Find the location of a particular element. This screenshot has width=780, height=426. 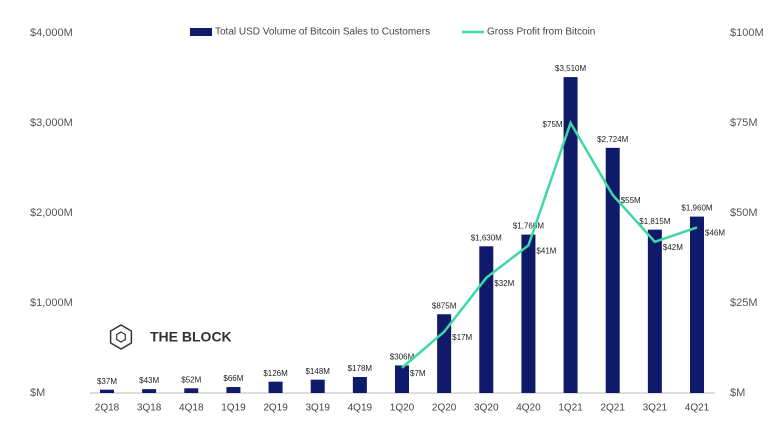

bar-value-label: $1,815M is located at coordinates (654, 221).